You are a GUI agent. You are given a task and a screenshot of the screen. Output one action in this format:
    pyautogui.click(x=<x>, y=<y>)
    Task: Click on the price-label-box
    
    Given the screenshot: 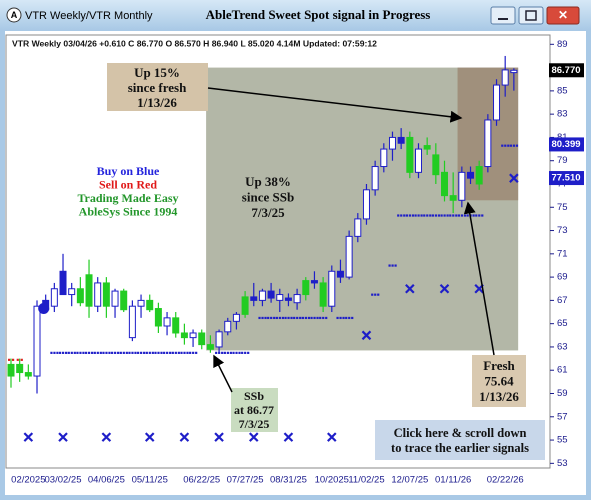 What is the action you would take?
    pyautogui.click(x=566, y=178)
    